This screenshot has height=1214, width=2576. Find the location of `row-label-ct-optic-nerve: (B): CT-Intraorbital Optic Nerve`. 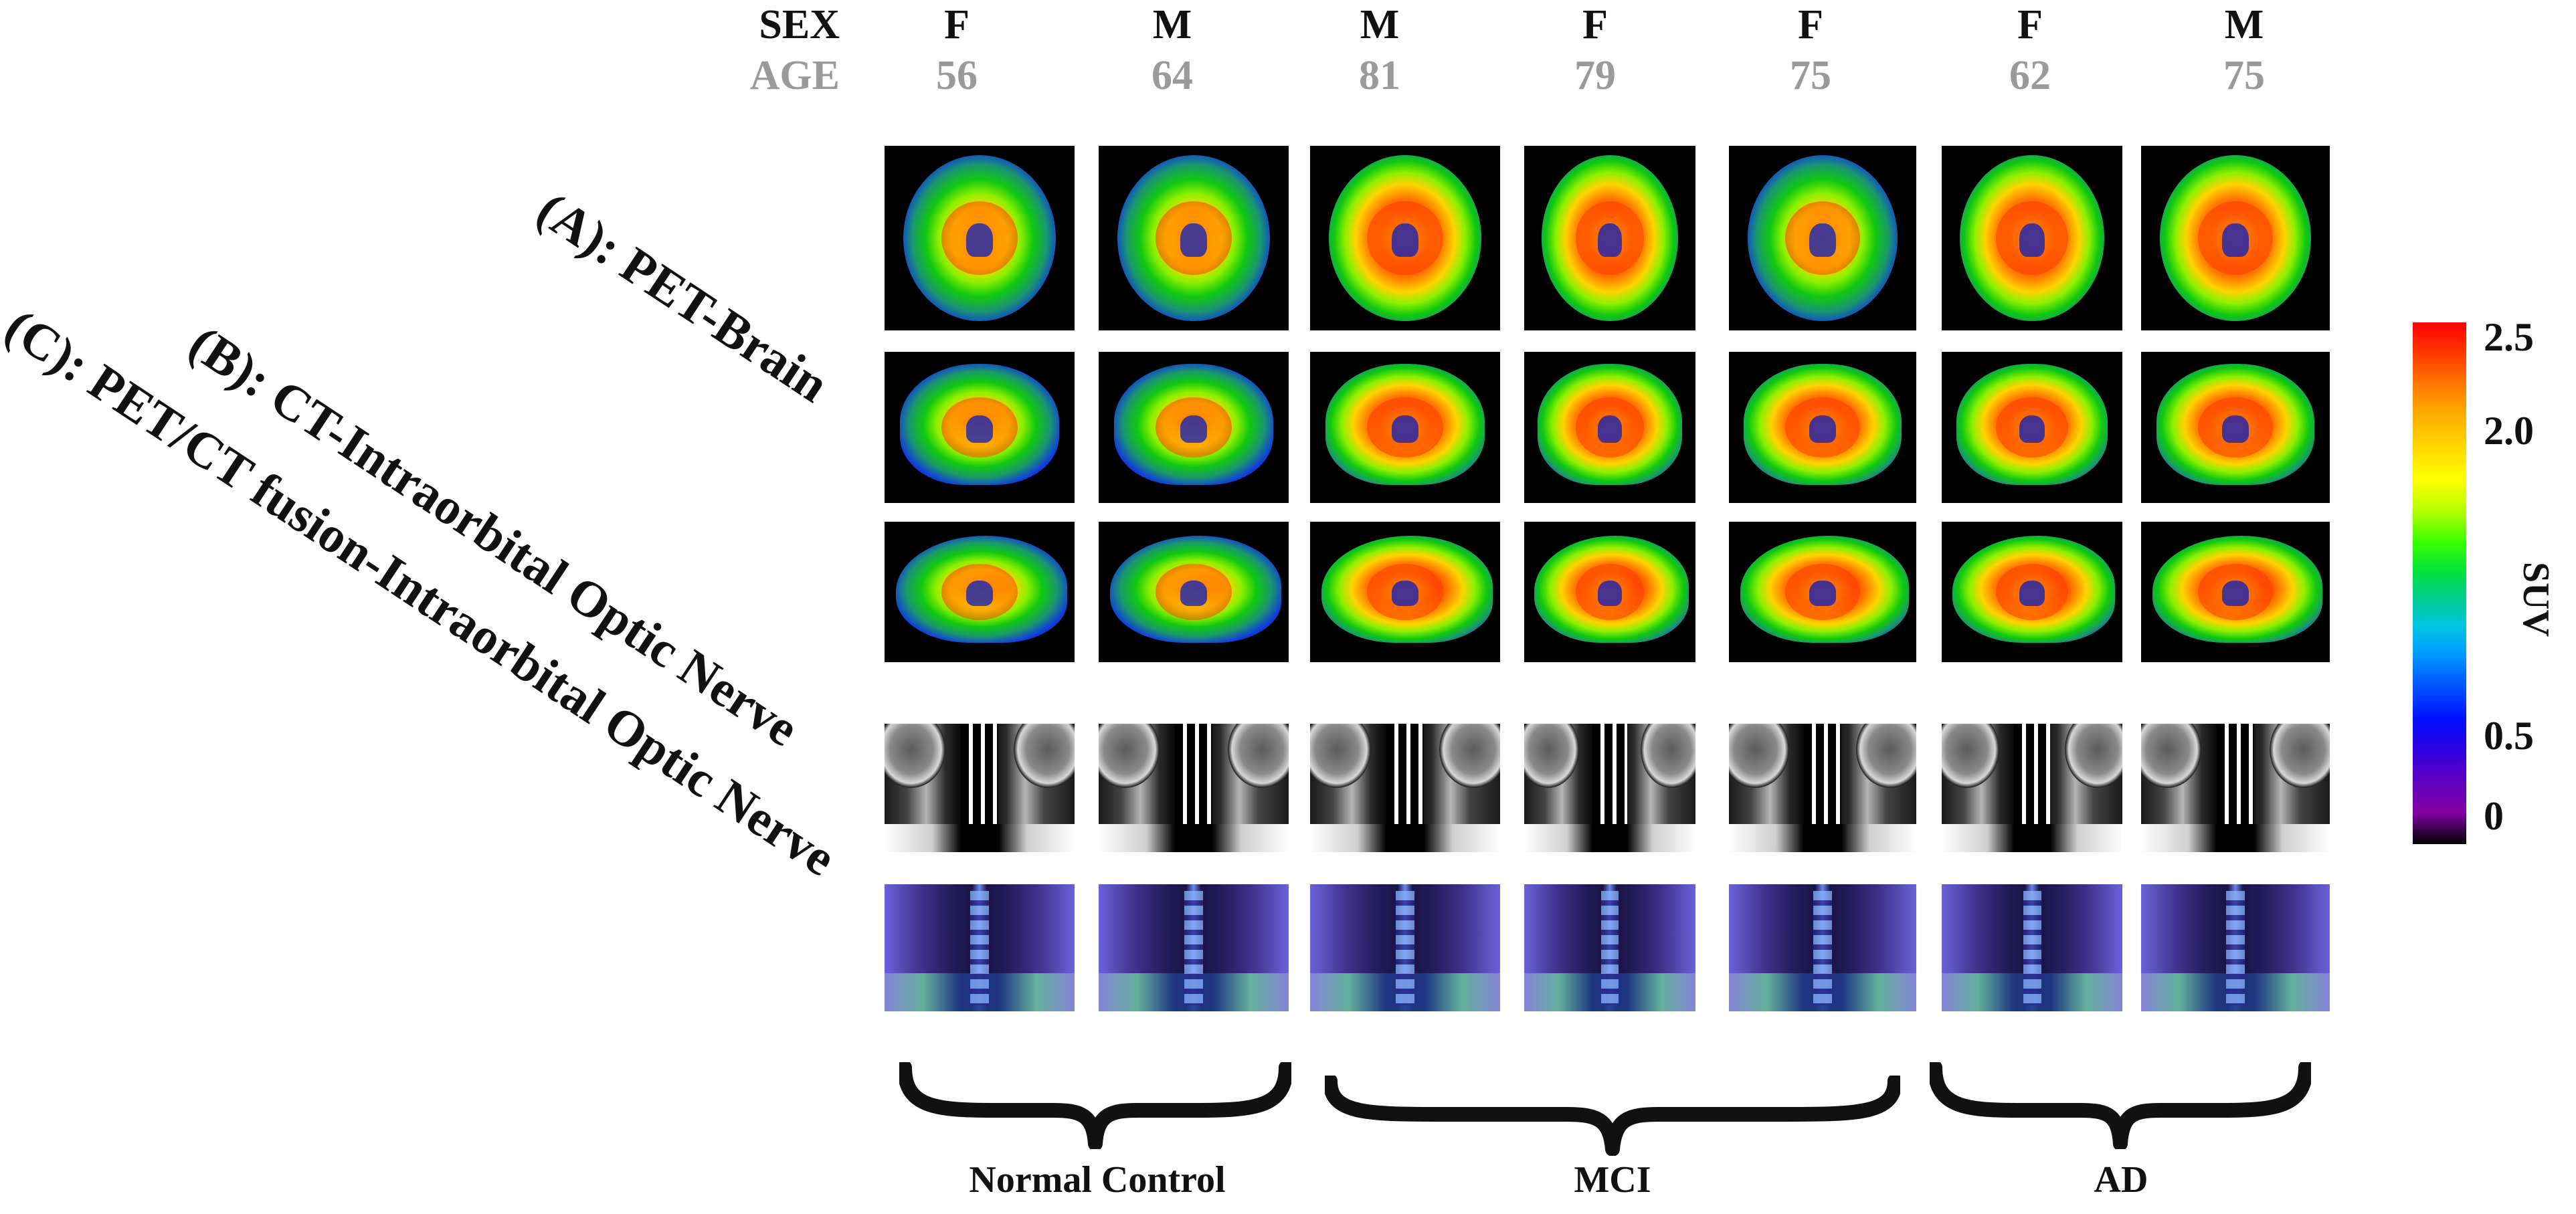

row-label-ct-optic-nerve: (B): CT-Intraorbital Optic Nerve is located at coordinates (494, 536).